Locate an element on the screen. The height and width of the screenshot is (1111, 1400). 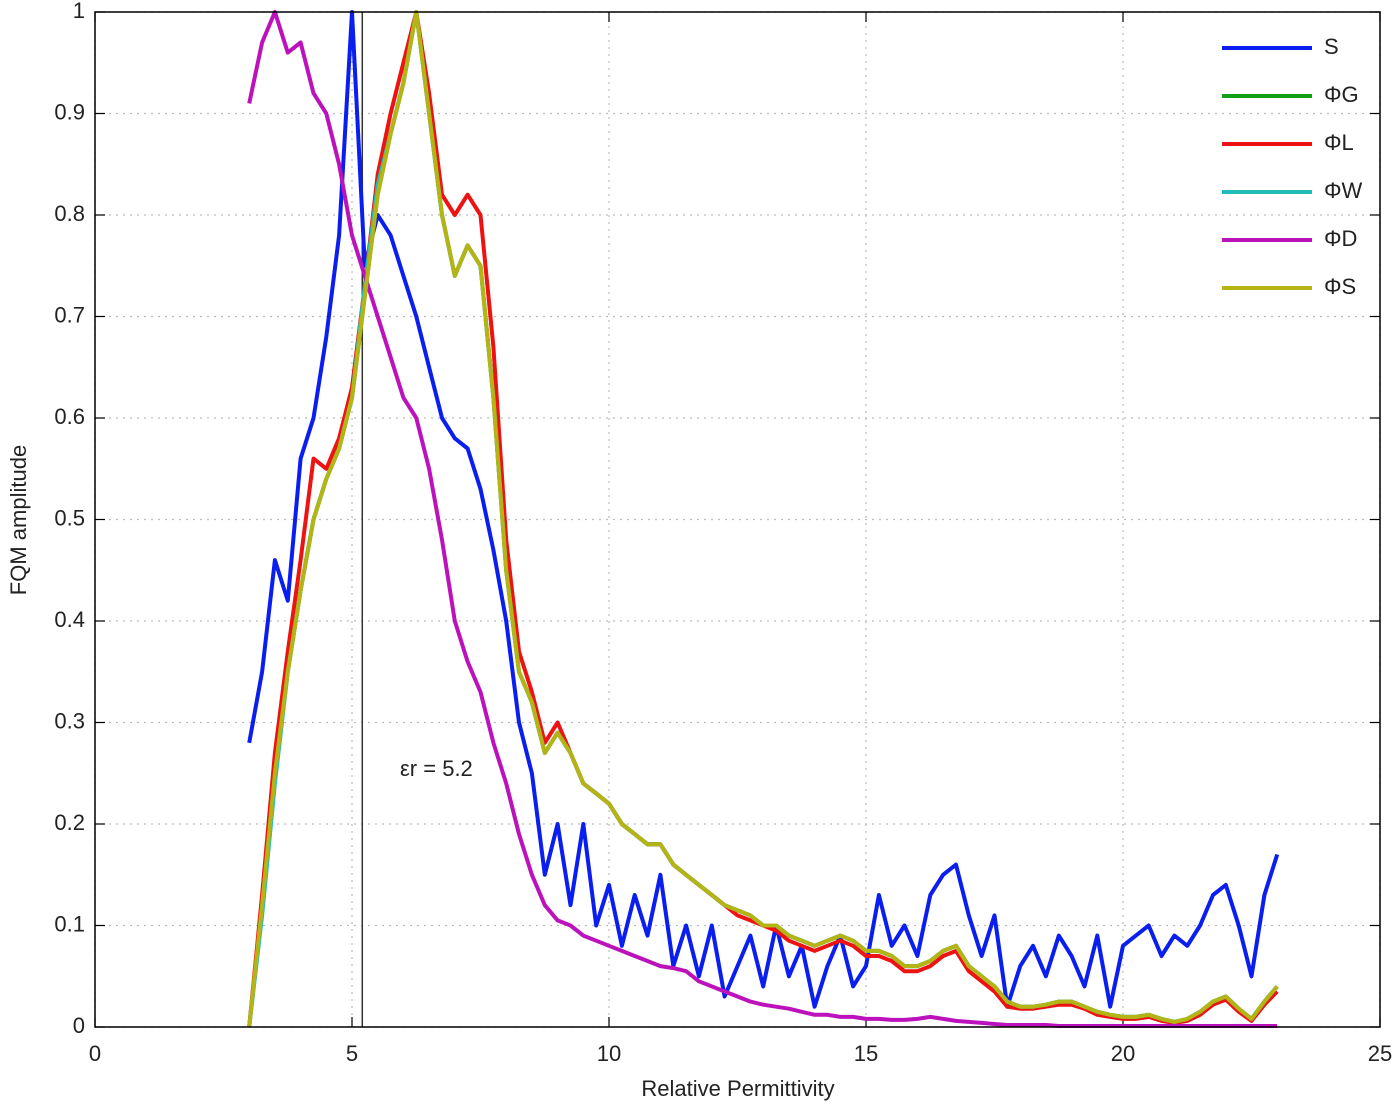
y-axis-label: FQM amplitude is located at coordinates (18, 520).